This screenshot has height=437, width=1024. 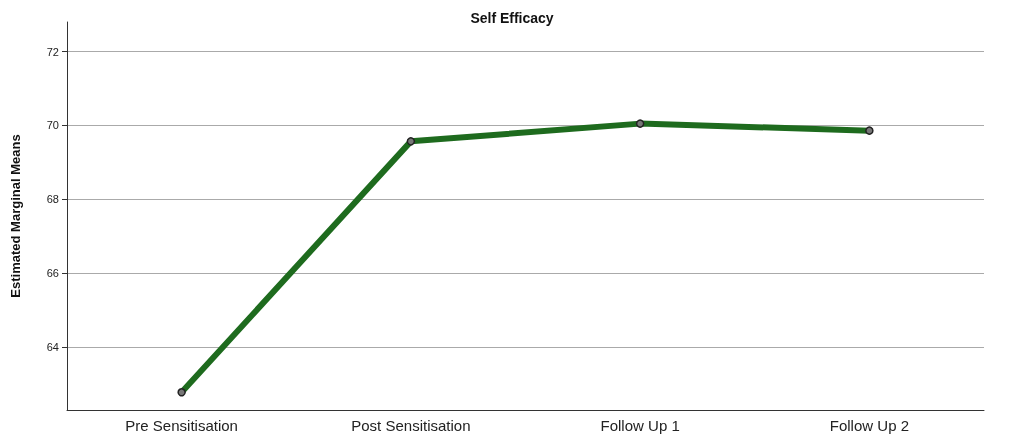 What do you see at coordinates (869, 425) in the screenshot?
I see `x-tick-label: Follow Up 2` at bounding box center [869, 425].